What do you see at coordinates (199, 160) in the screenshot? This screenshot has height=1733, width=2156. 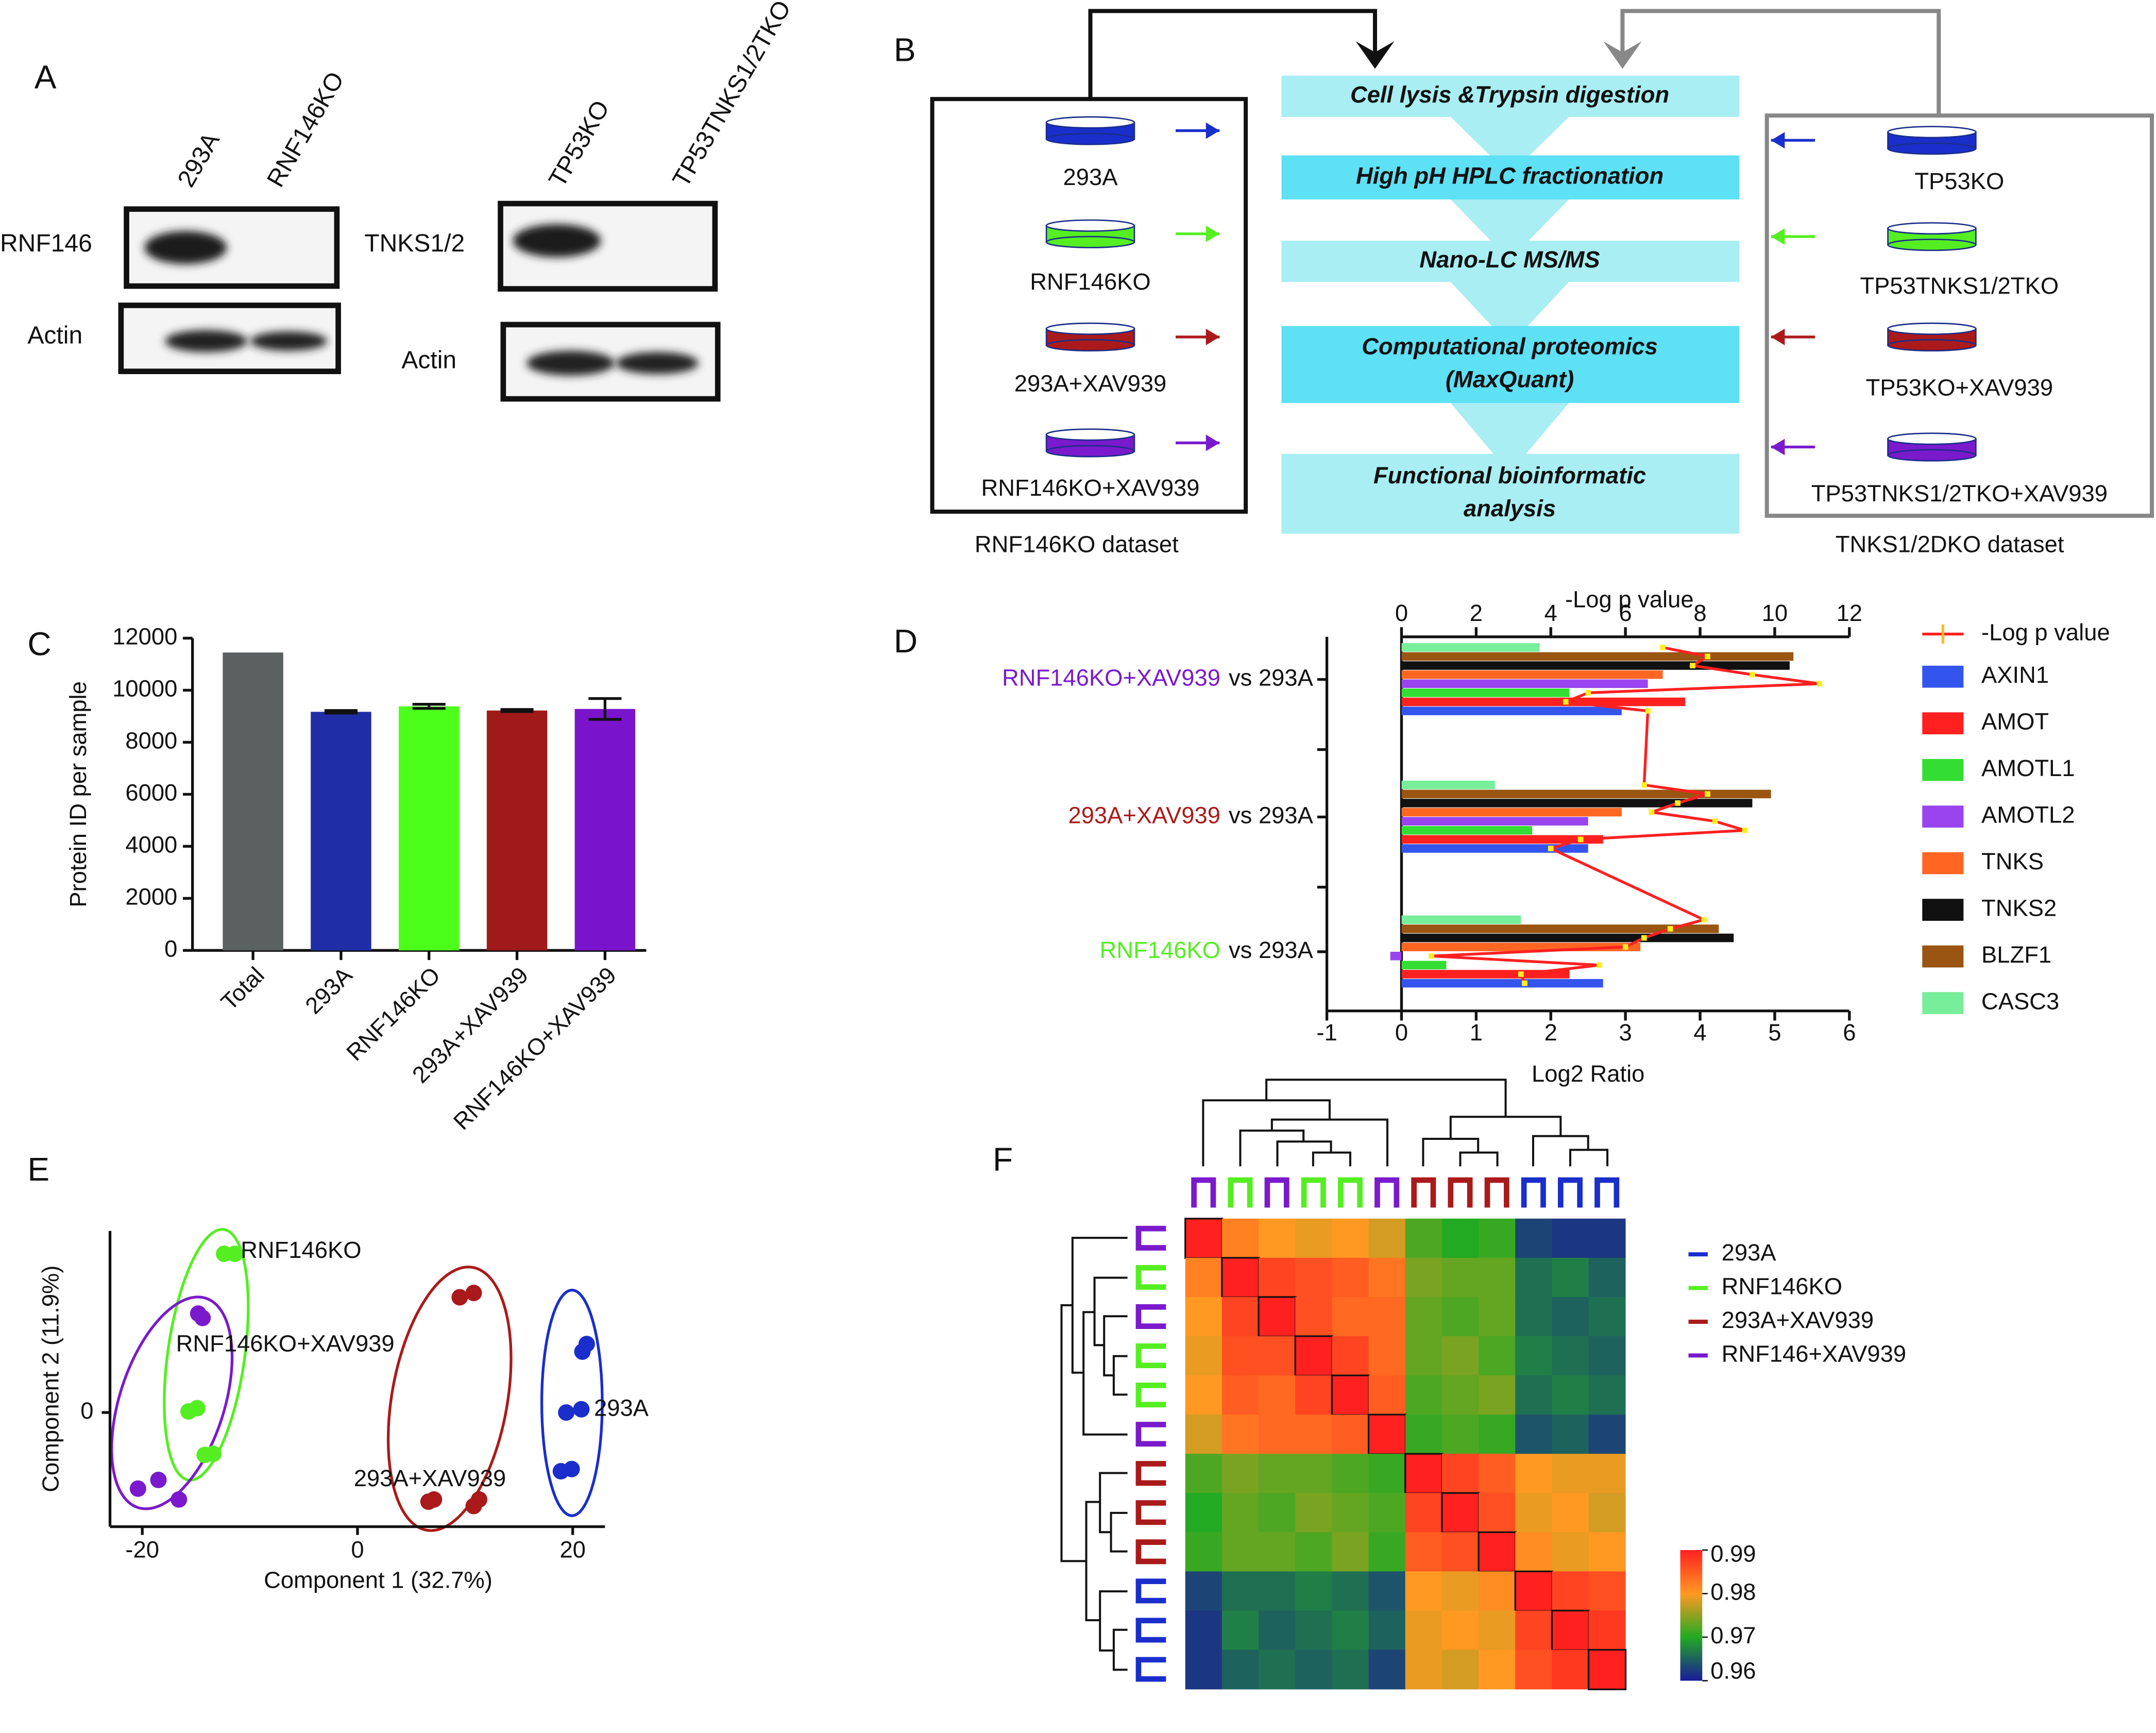 I see `lane-label: 293A` at bounding box center [199, 160].